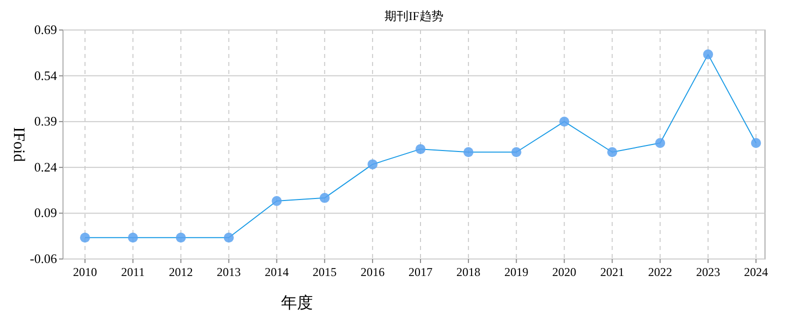 This screenshot has width=790, height=330. Describe the element at coordinates (516, 272) in the screenshot. I see `x-tick-label: 2019` at that location.